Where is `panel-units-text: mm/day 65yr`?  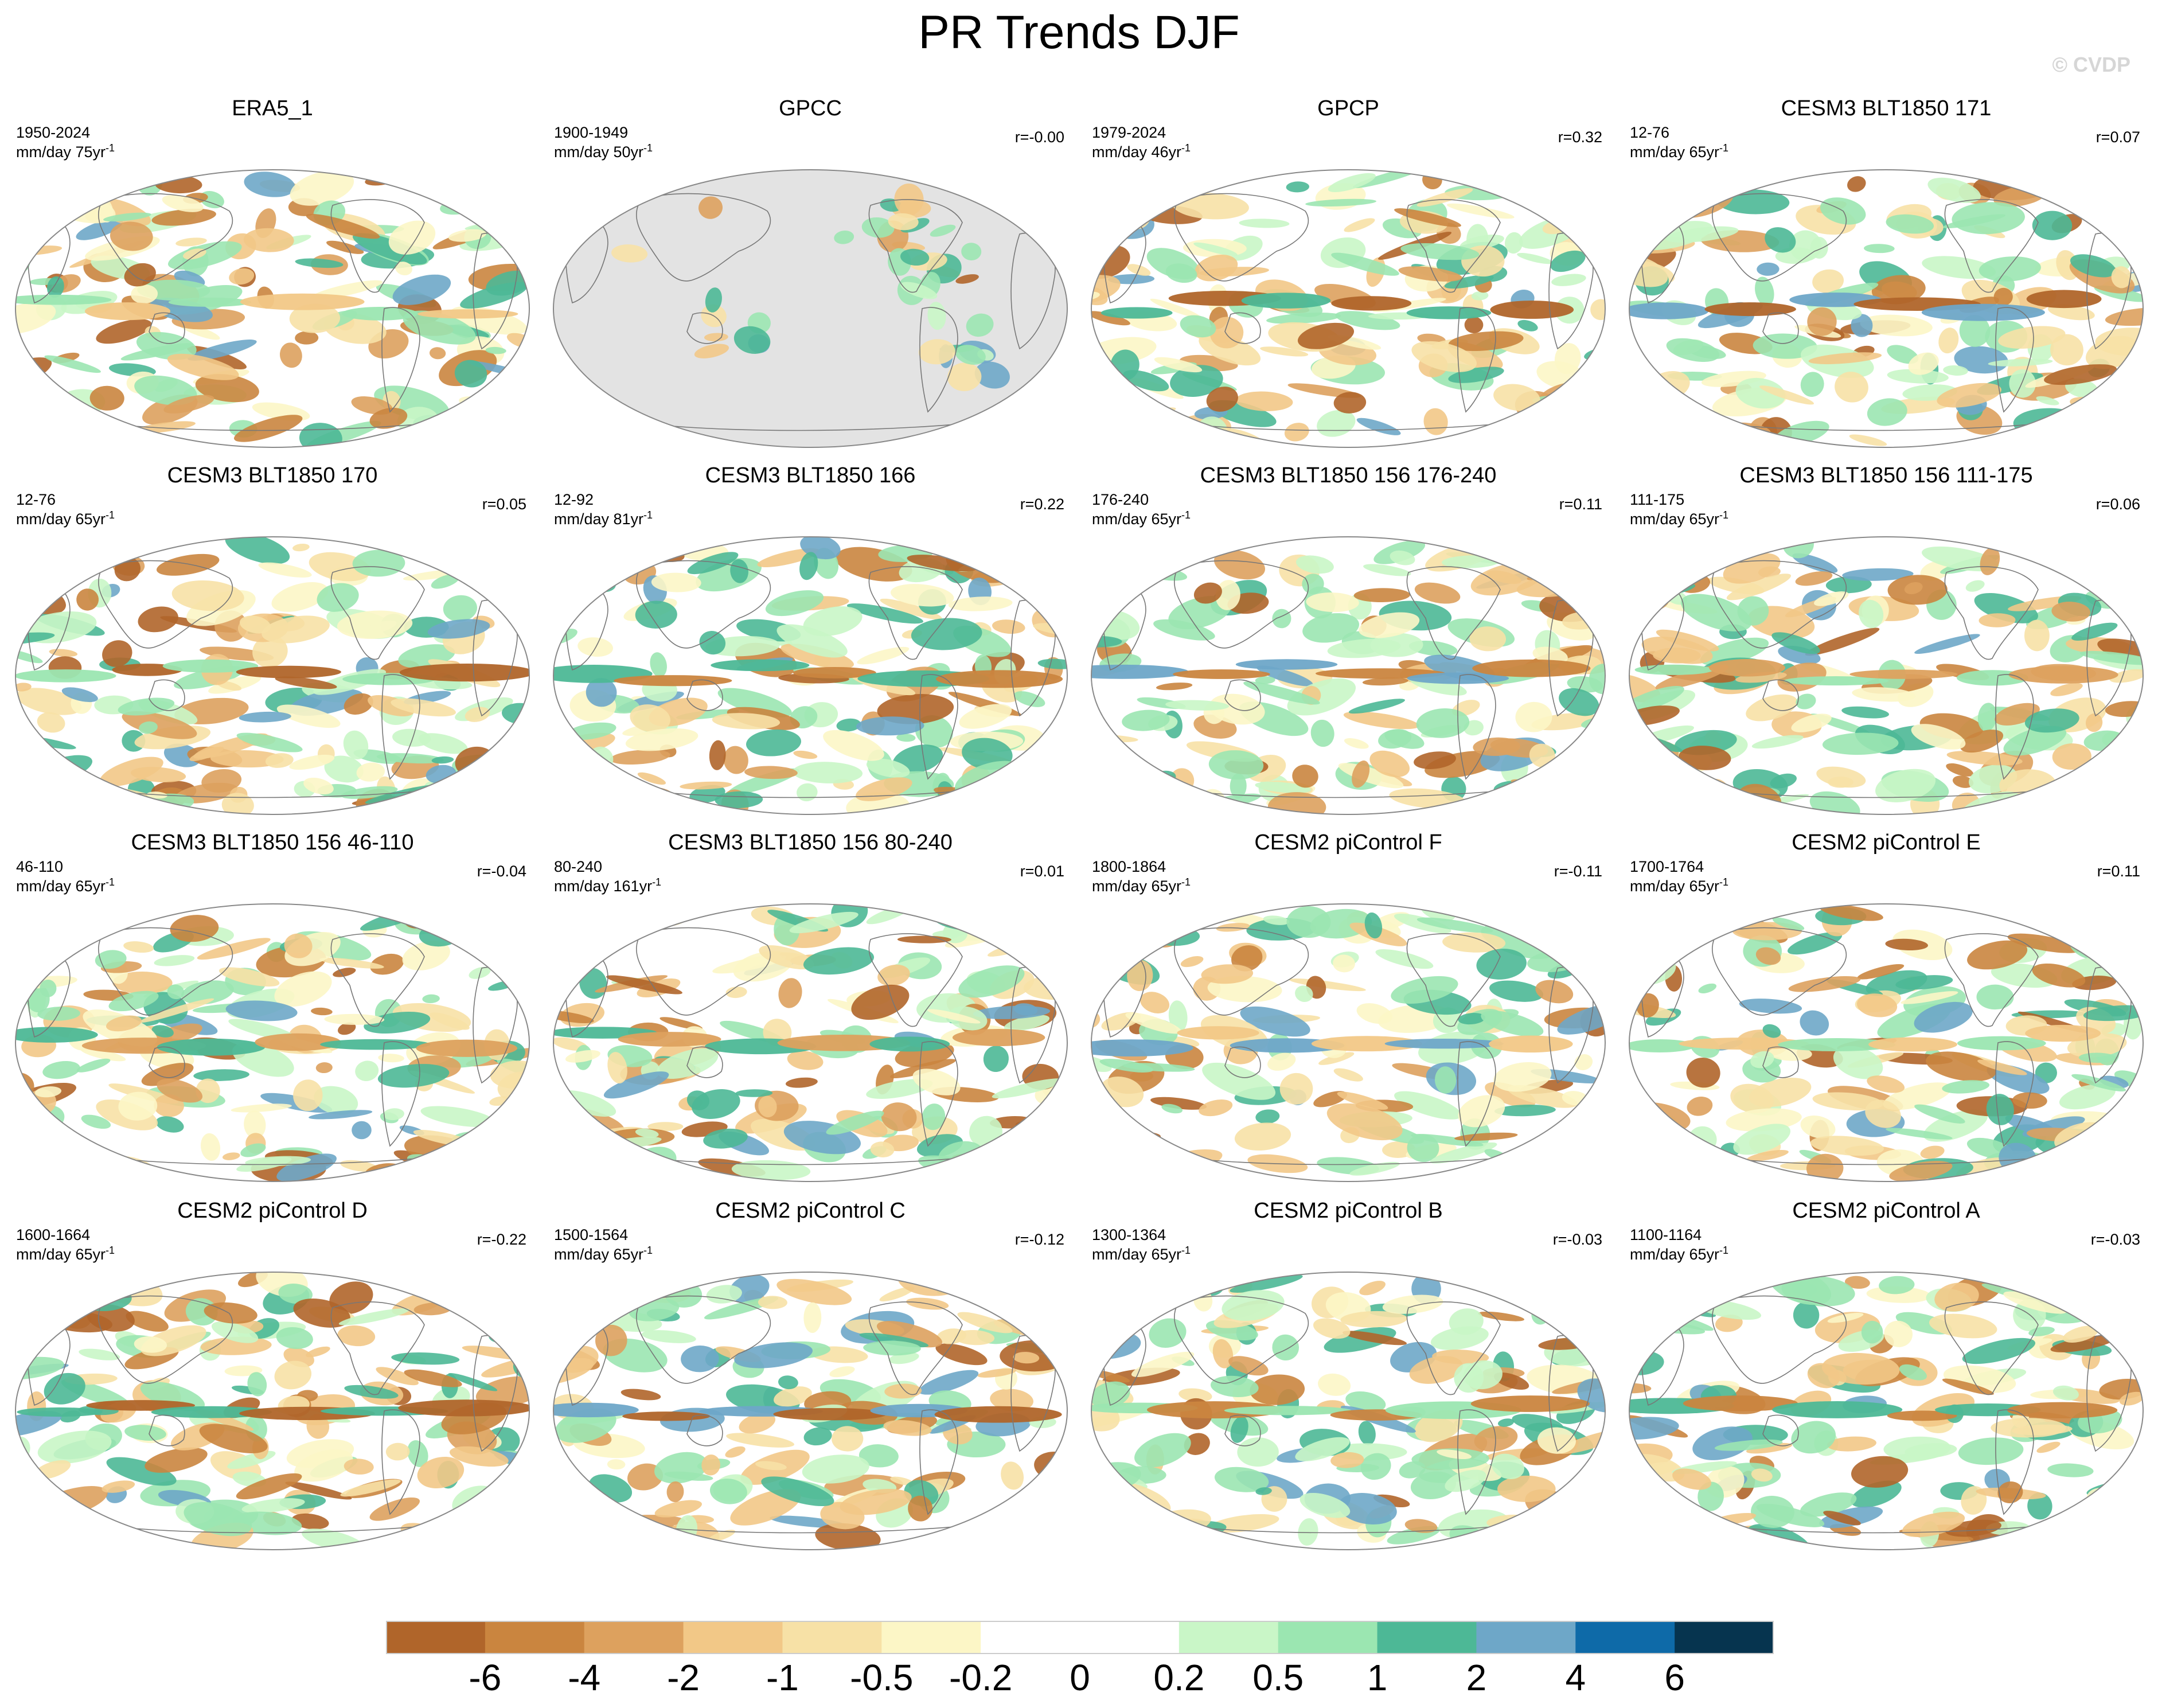 panel-units-text: mm/day 65yr is located at coordinates (1675, 1254).